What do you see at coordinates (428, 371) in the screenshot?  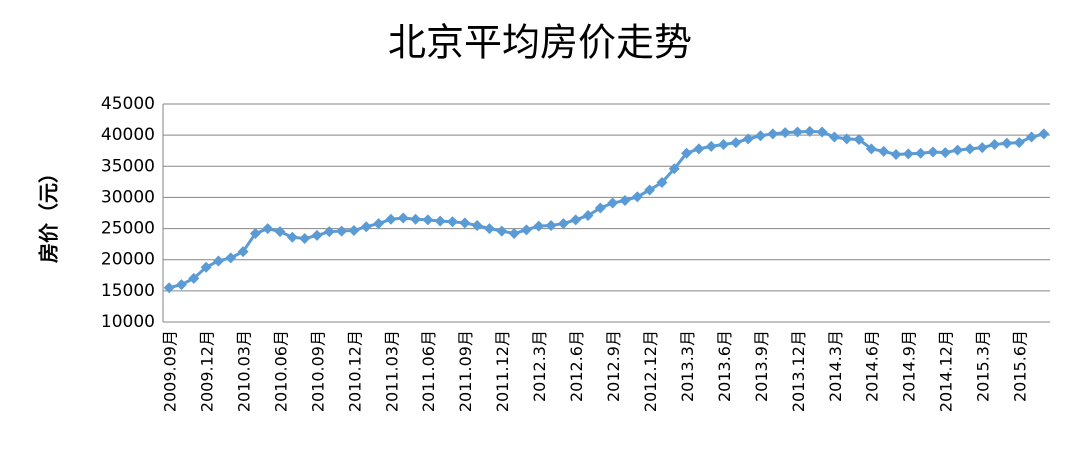 I see `x-tick-label: 2011.06月` at bounding box center [428, 371].